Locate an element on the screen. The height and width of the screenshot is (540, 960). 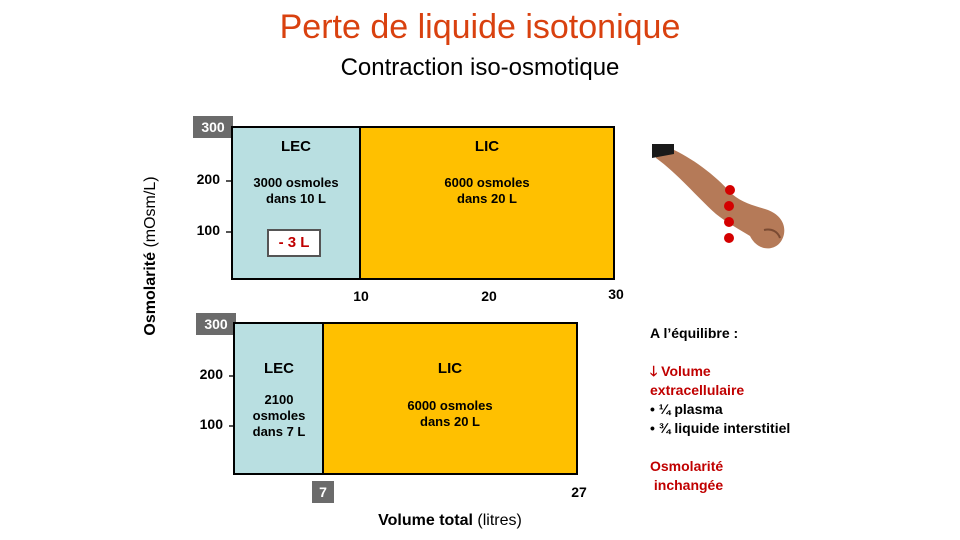
page-subtitle: Contraction iso-osmotique is located at coordinates (480, 67).